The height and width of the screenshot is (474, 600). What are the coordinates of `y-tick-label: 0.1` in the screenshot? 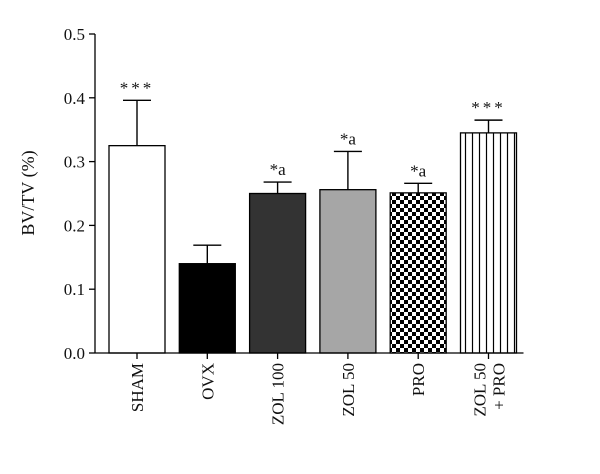 It's located at (74, 289).